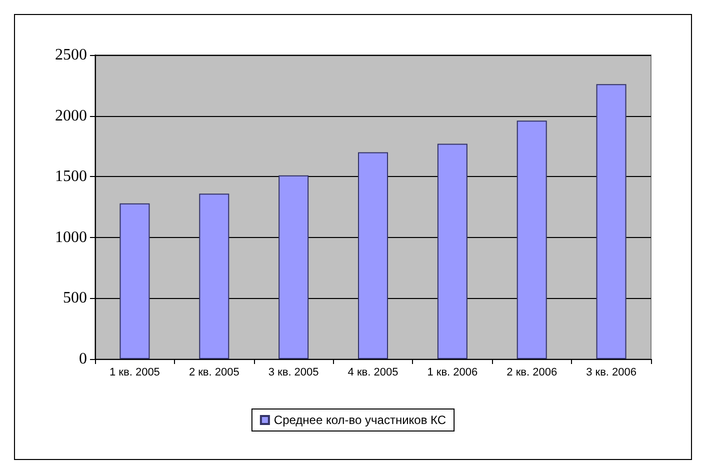  I want to click on x-tick-label: 1 кв. 2006, so click(452, 372).